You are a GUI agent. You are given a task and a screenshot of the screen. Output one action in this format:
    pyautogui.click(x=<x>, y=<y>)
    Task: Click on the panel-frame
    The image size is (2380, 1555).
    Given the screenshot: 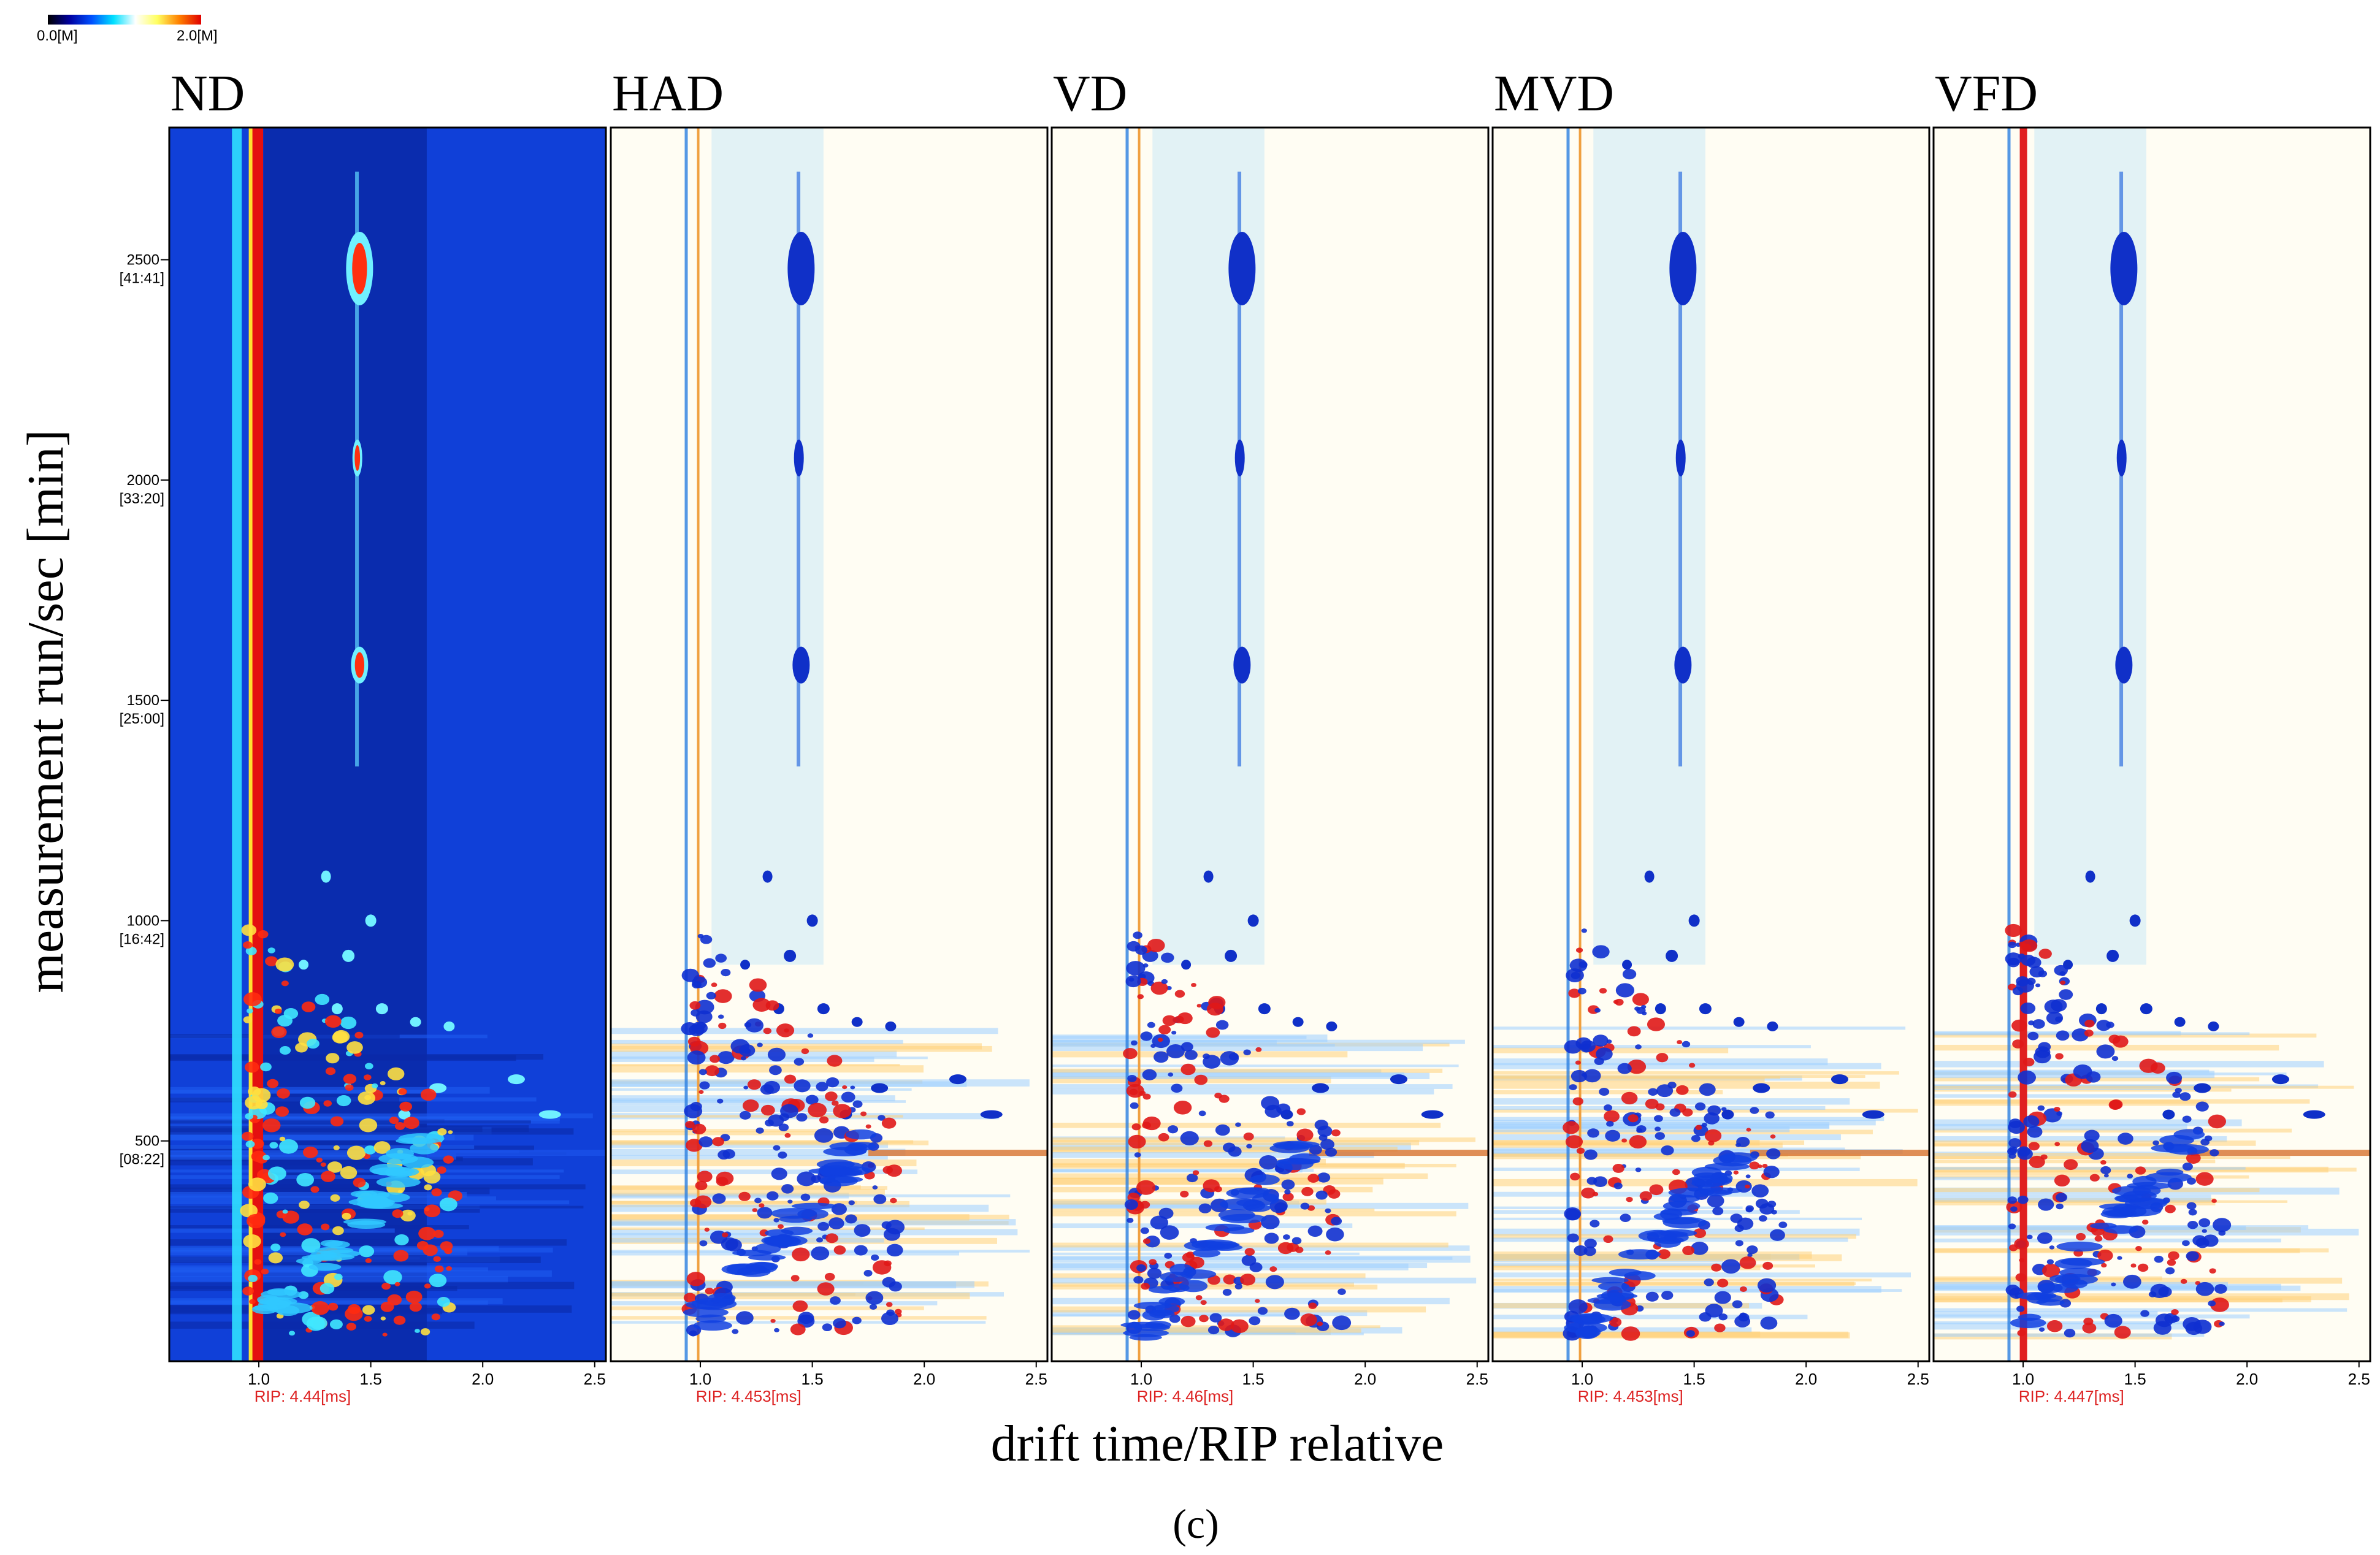 What is the action you would take?
    pyautogui.click(x=1710, y=744)
    